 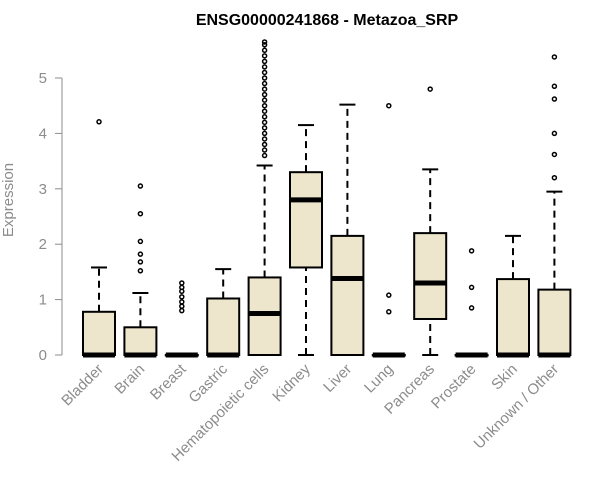 What do you see at coordinates (43, 189) in the screenshot?
I see `y-tick-label: 3` at bounding box center [43, 189].